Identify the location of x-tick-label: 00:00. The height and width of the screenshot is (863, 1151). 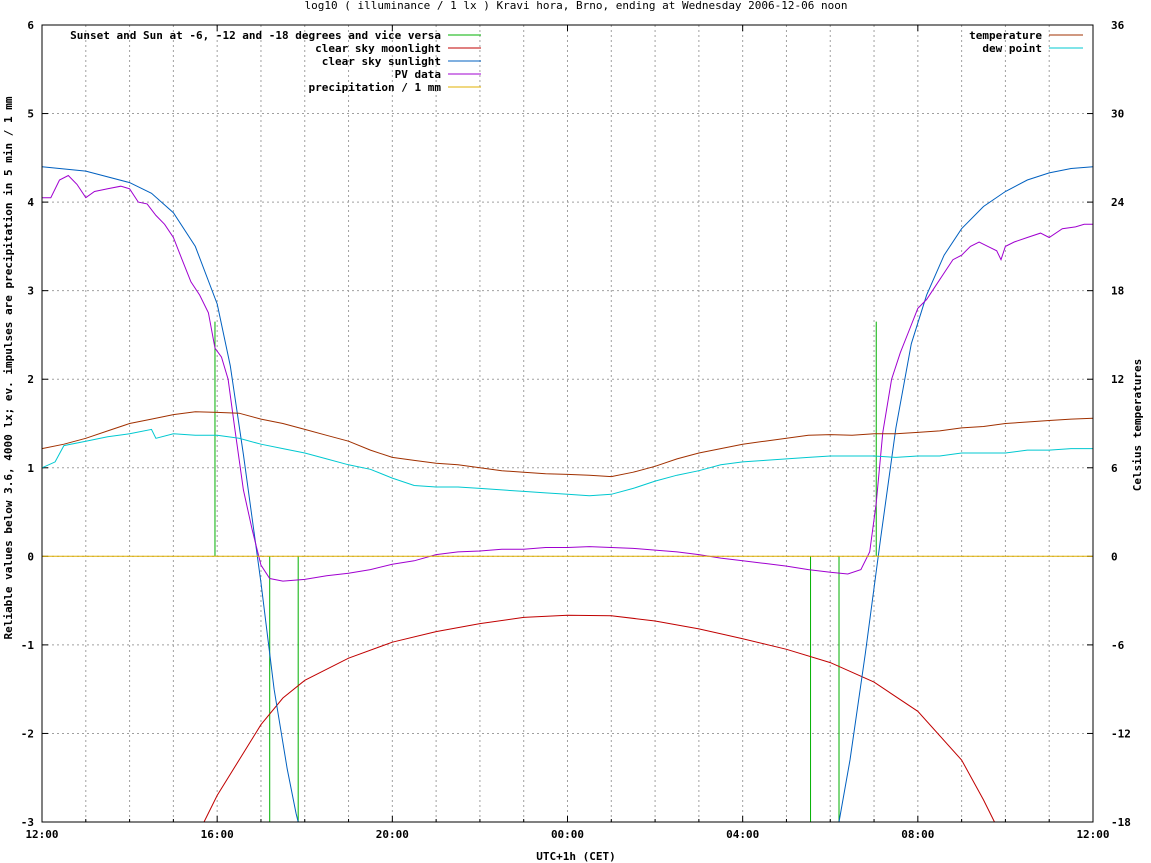
(567, 834).